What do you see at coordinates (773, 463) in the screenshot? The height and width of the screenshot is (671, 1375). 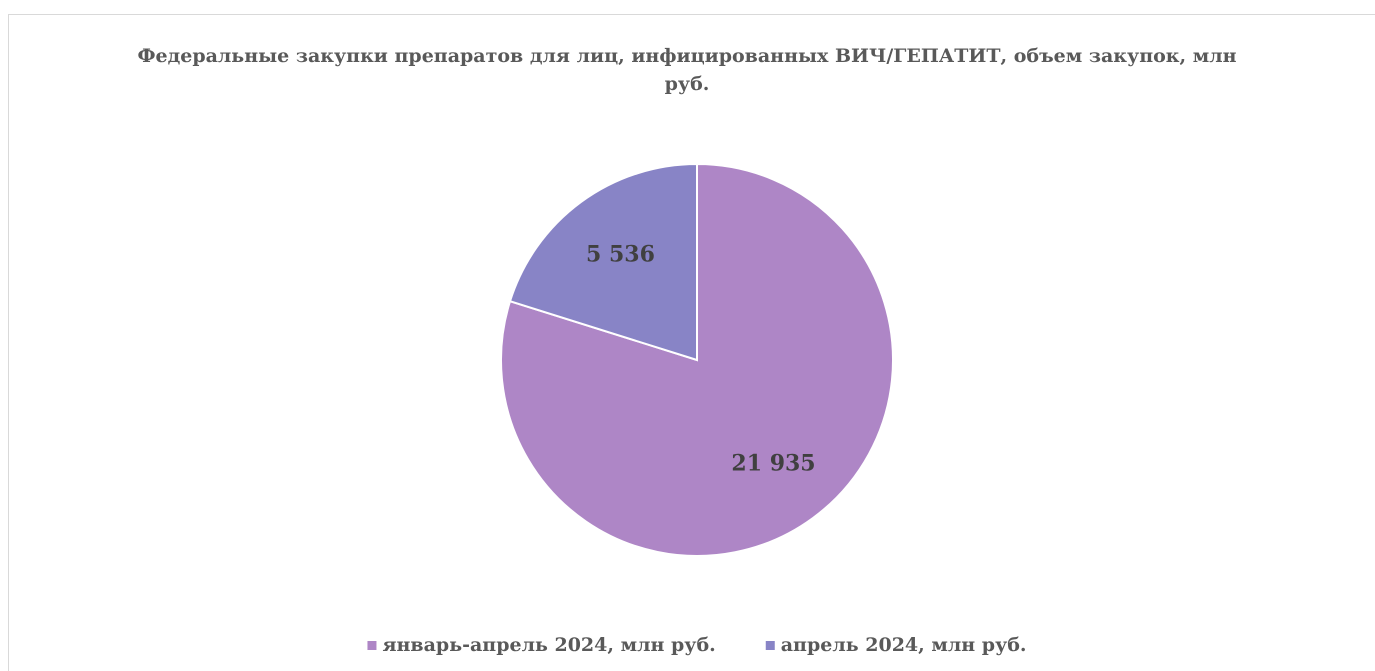 I see `data-label: 21 935` at bounding box center [773, 463].